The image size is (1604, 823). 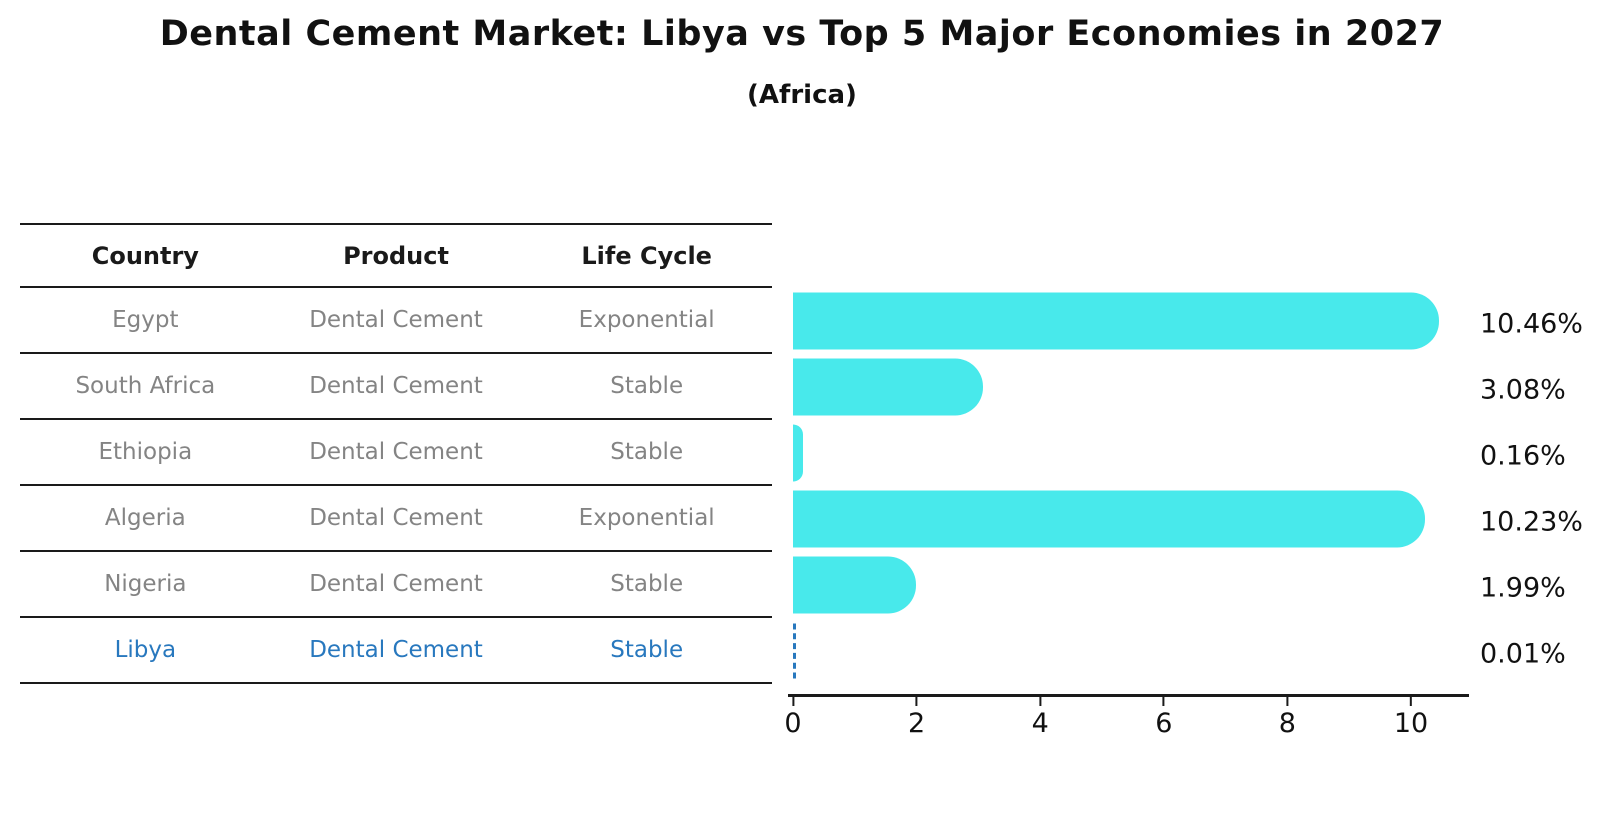 I want to click on header-cell-lifecycle: Life Cycle, so click(x=646, y=255).